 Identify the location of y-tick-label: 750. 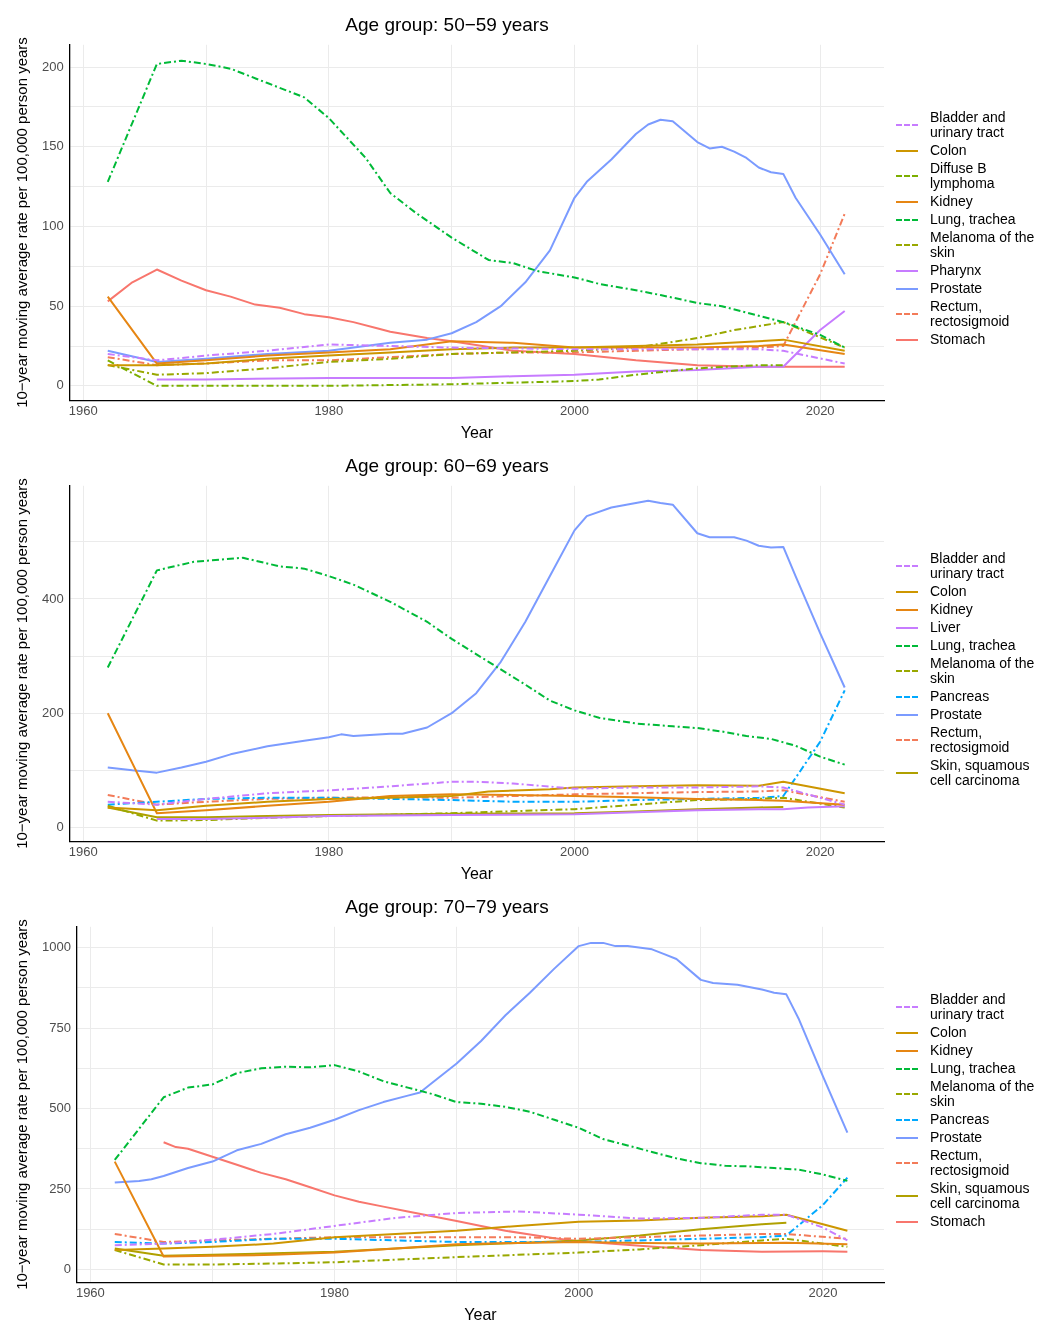
(60, 1027).